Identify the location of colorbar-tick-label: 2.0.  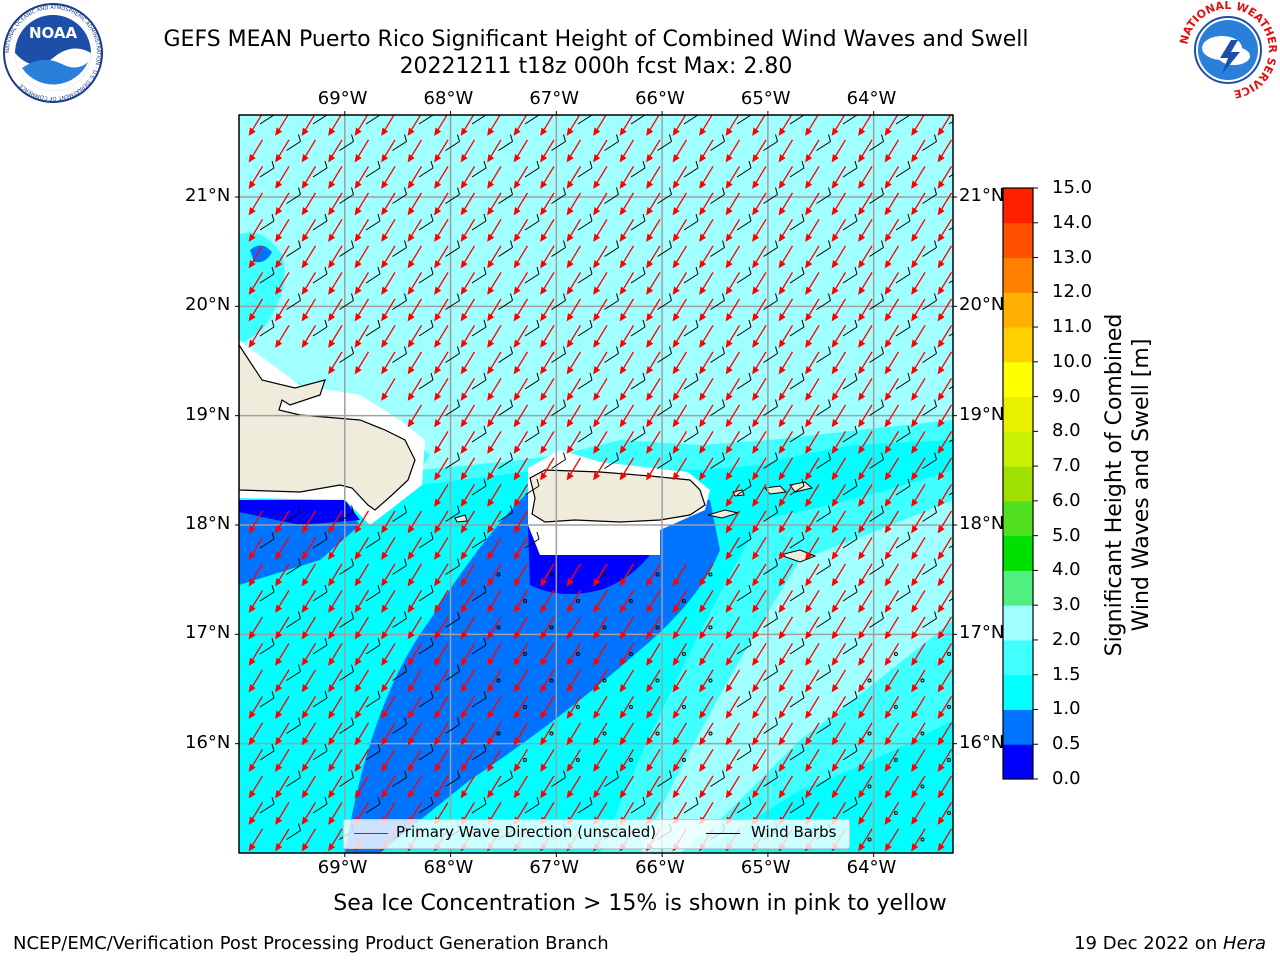
(1066, 639).